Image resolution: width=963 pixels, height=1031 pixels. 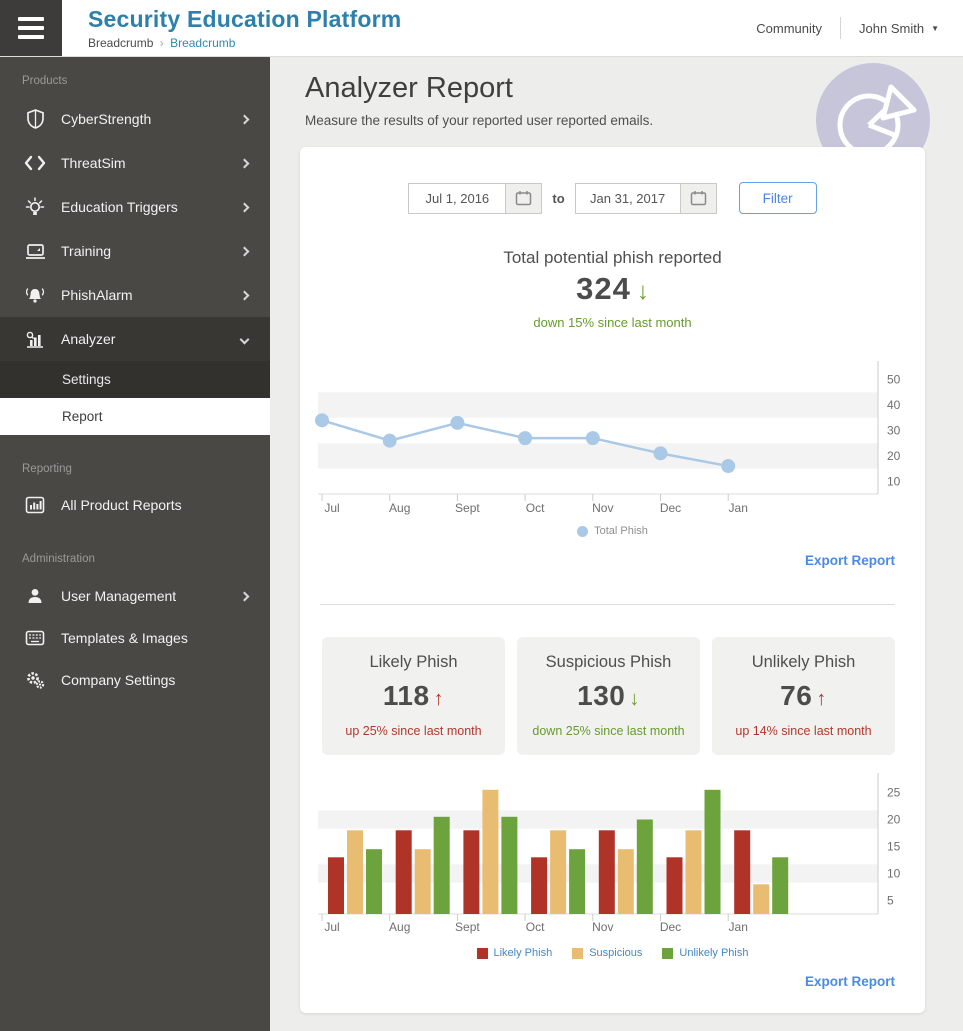 What do you see at coordinates (45, 81) in the screenshot?
I see `sidebar-section-products: Products` at bounding box center [45, 81].